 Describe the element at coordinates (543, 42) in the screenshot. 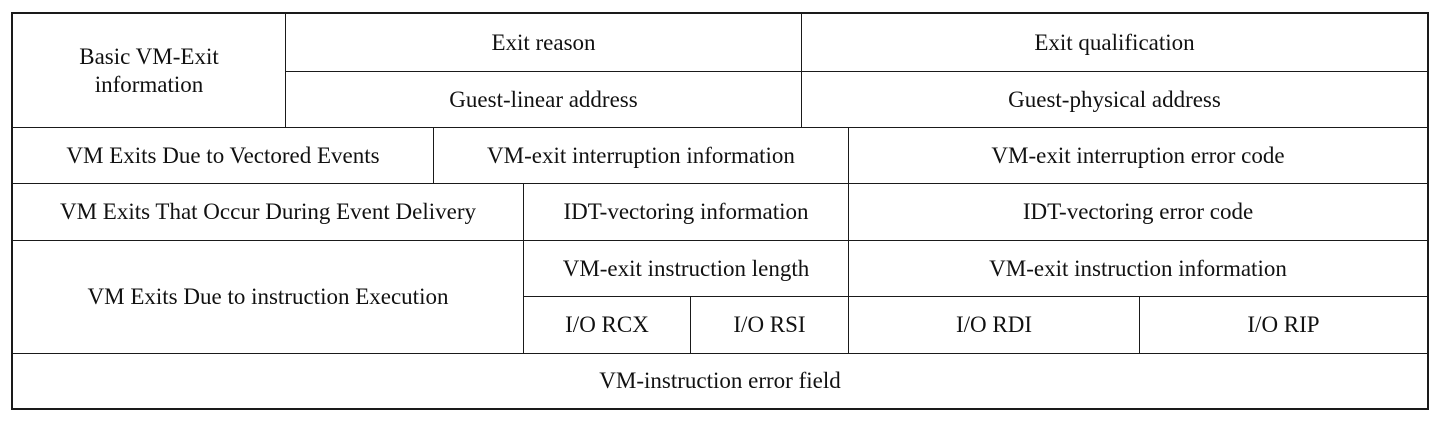

I see `exit-reason-field: Exit reason` at that location.